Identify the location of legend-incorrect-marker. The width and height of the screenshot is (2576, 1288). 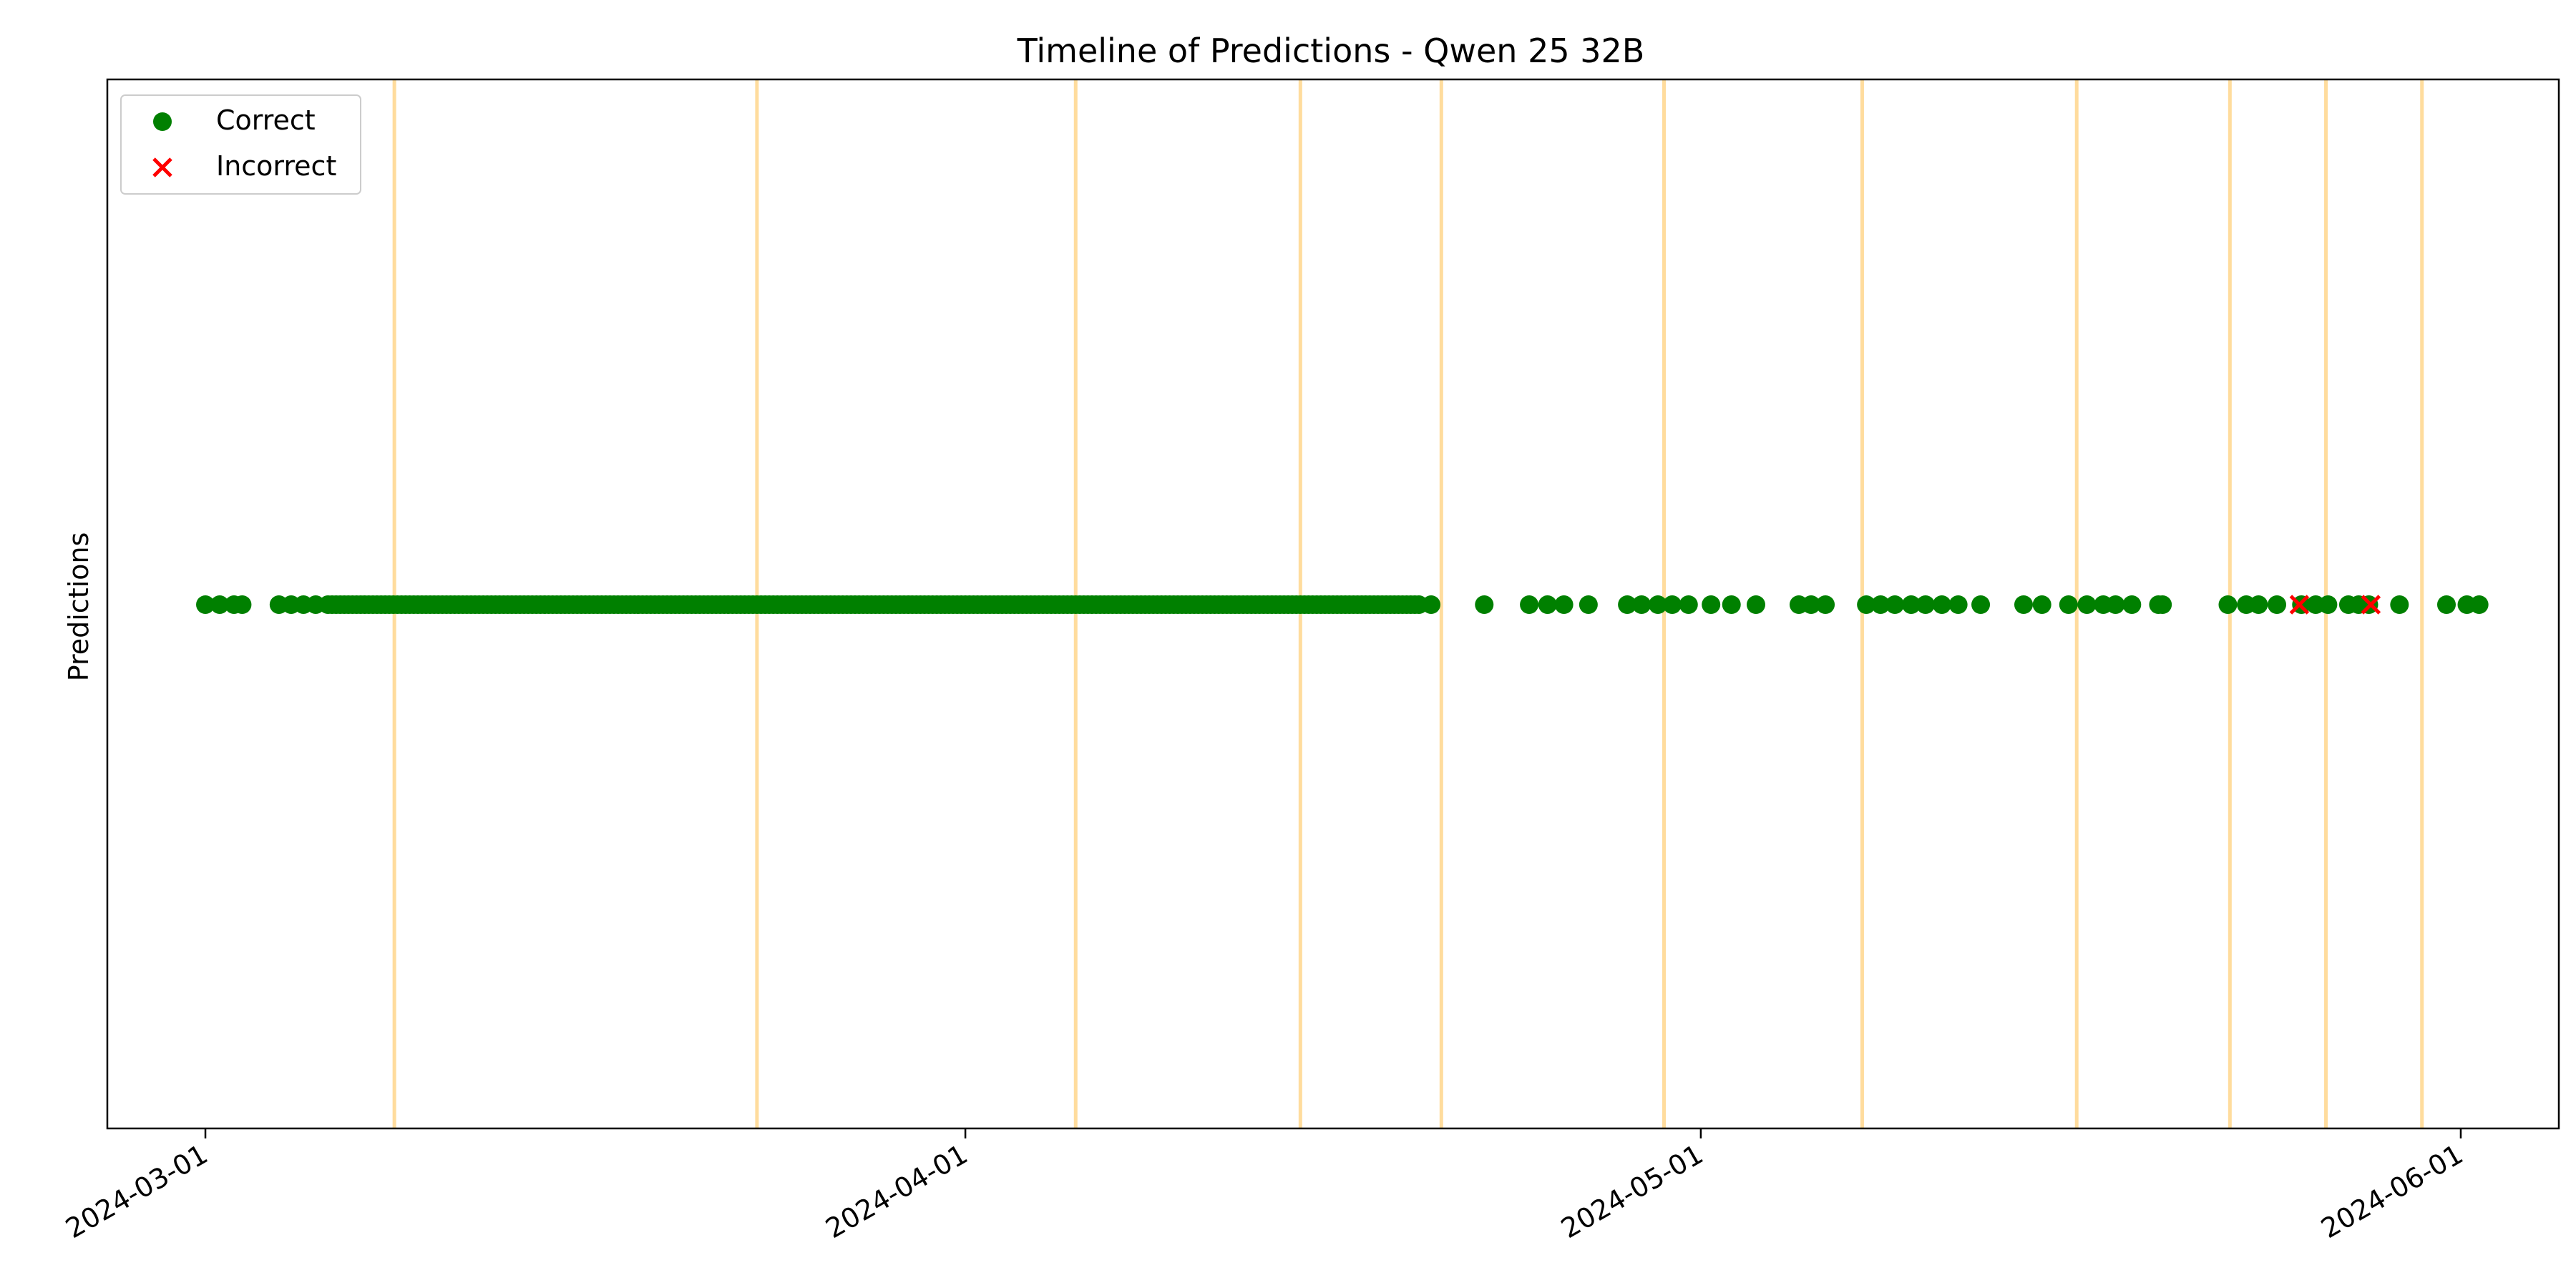
(162, 167).